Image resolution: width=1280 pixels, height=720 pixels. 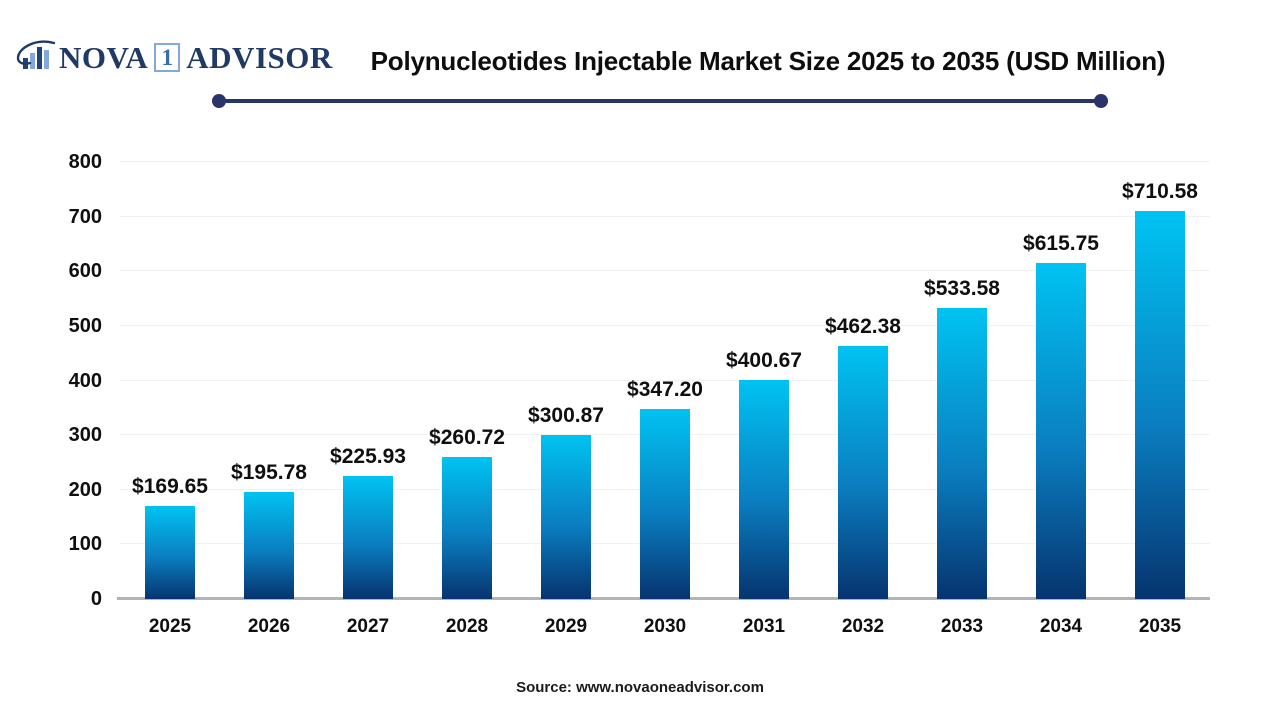 I want to click on bar-2028, so click(x=467, y=527).